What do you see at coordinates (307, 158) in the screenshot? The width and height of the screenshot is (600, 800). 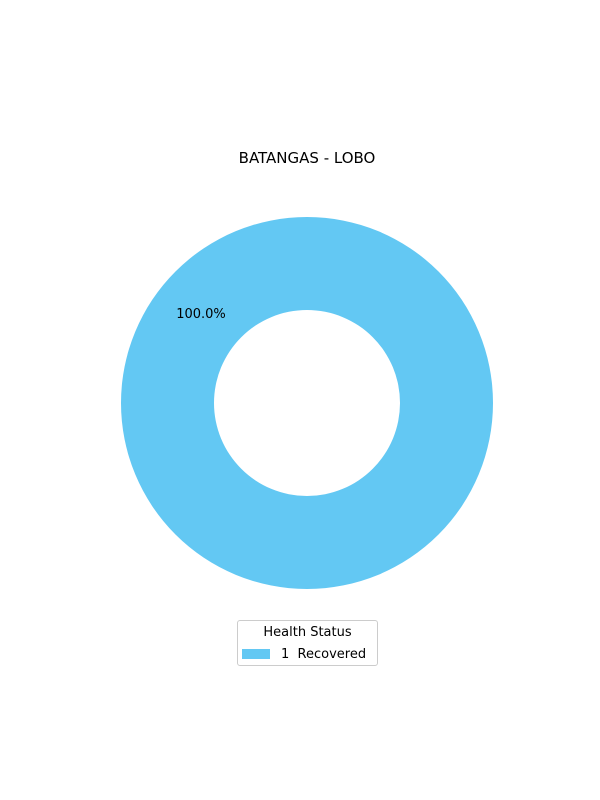 I see `chart-title: BATANGAS - LOBO` at bounding box center [307, 158].